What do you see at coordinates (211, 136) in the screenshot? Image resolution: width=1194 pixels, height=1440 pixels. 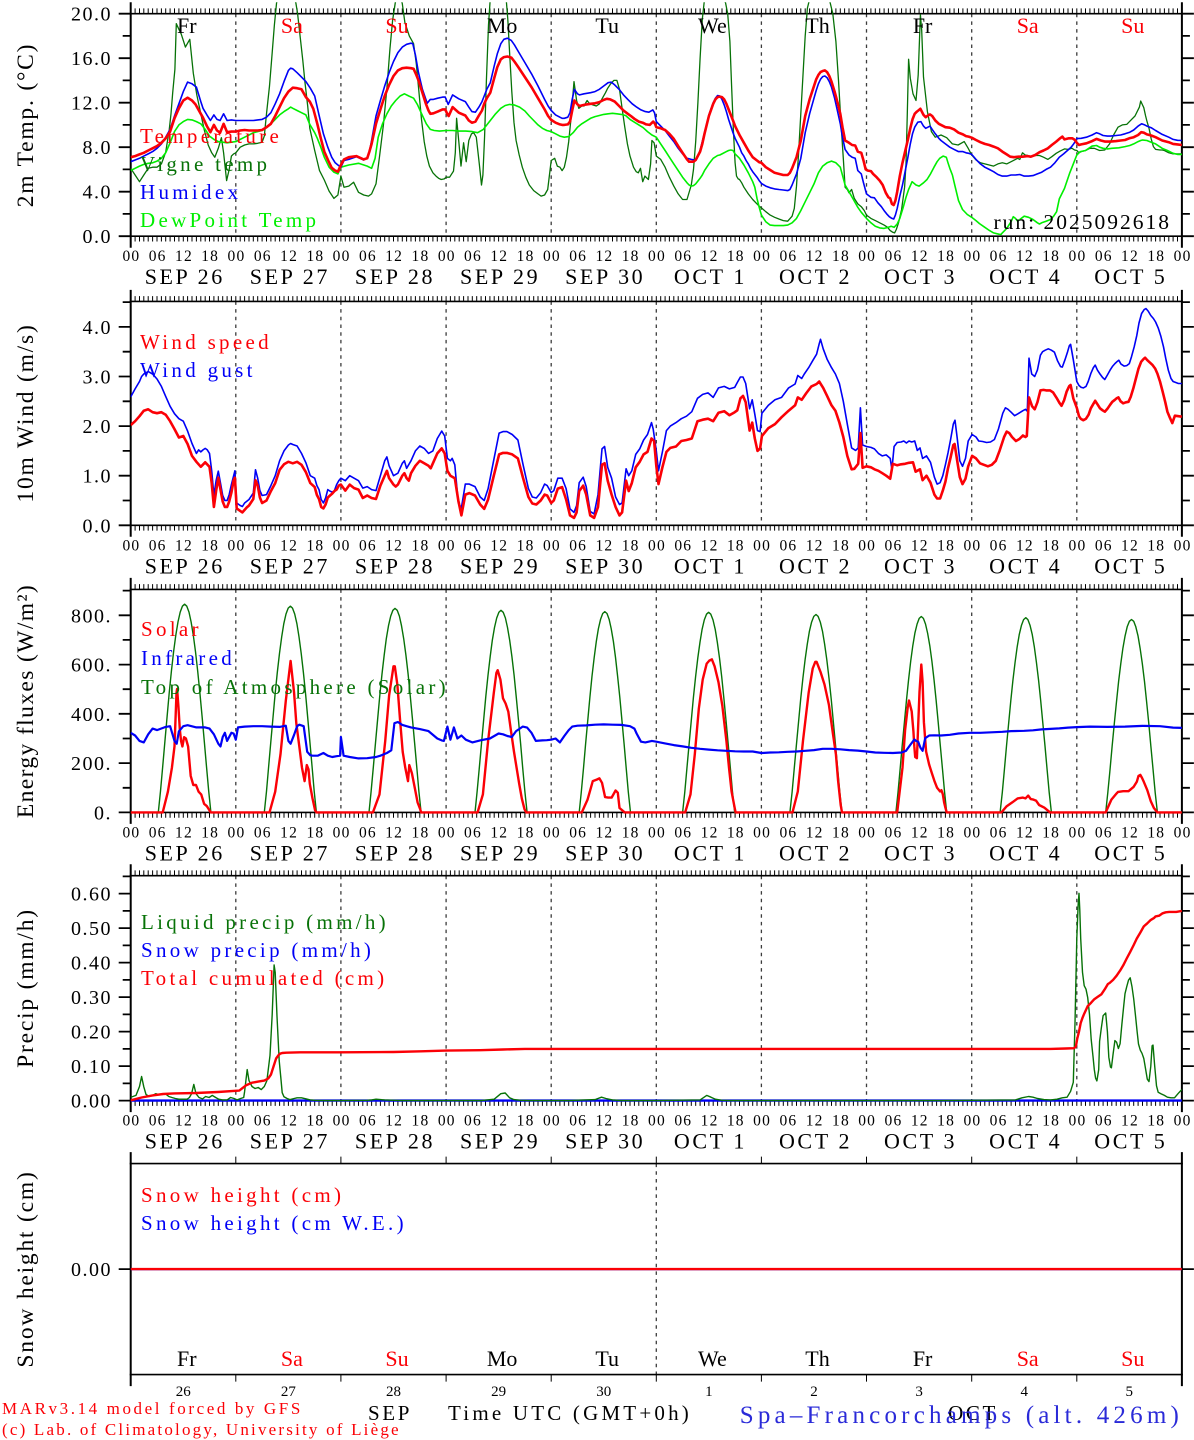 I see `svg-text: Temperature` at bounding box center [211, 136].